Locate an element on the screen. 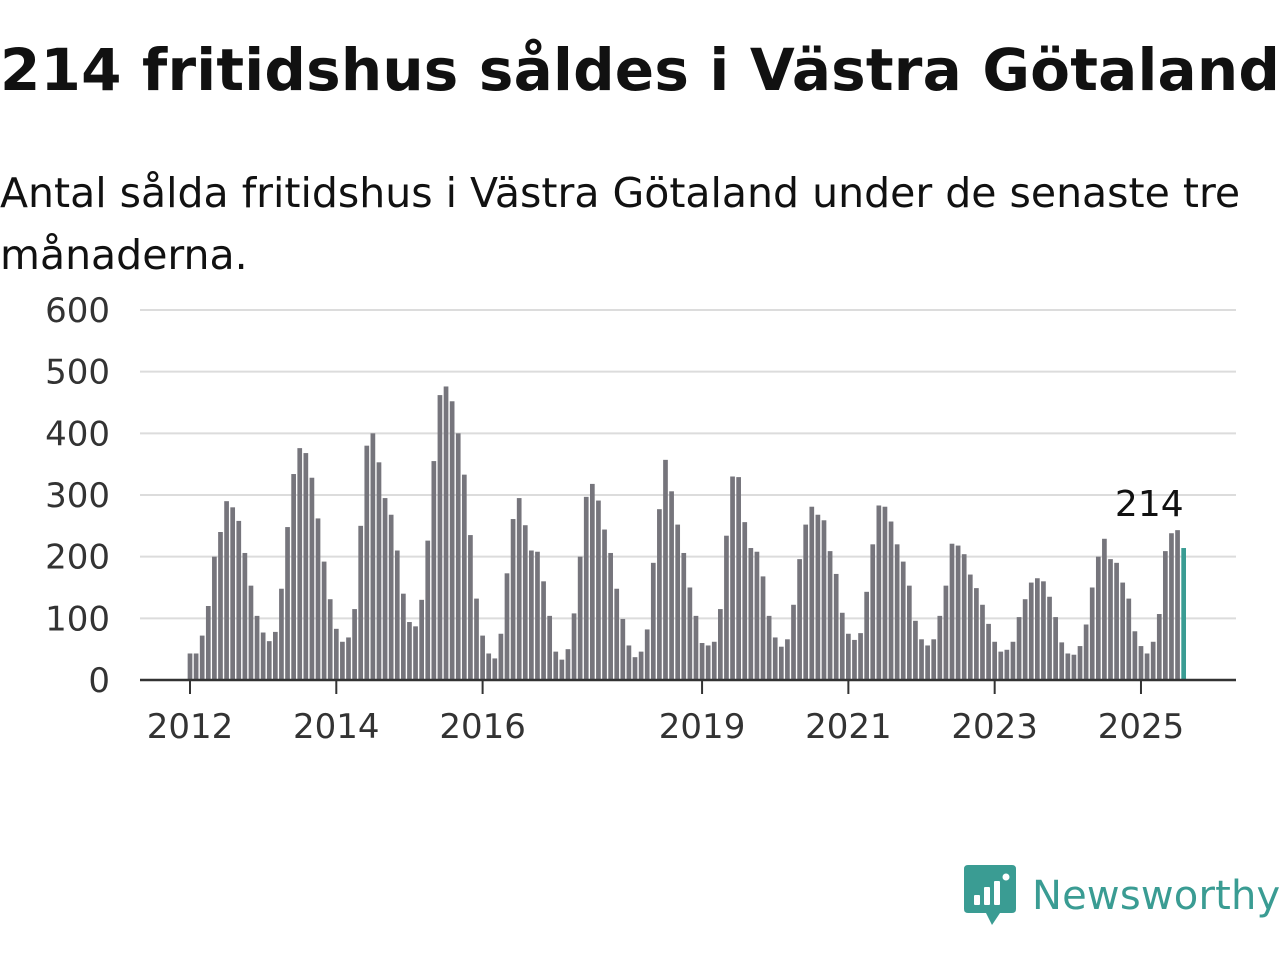 The width and height of the screenshot is (1280, 960). y-tick-label: 200 is located at coordinates (77, 558).